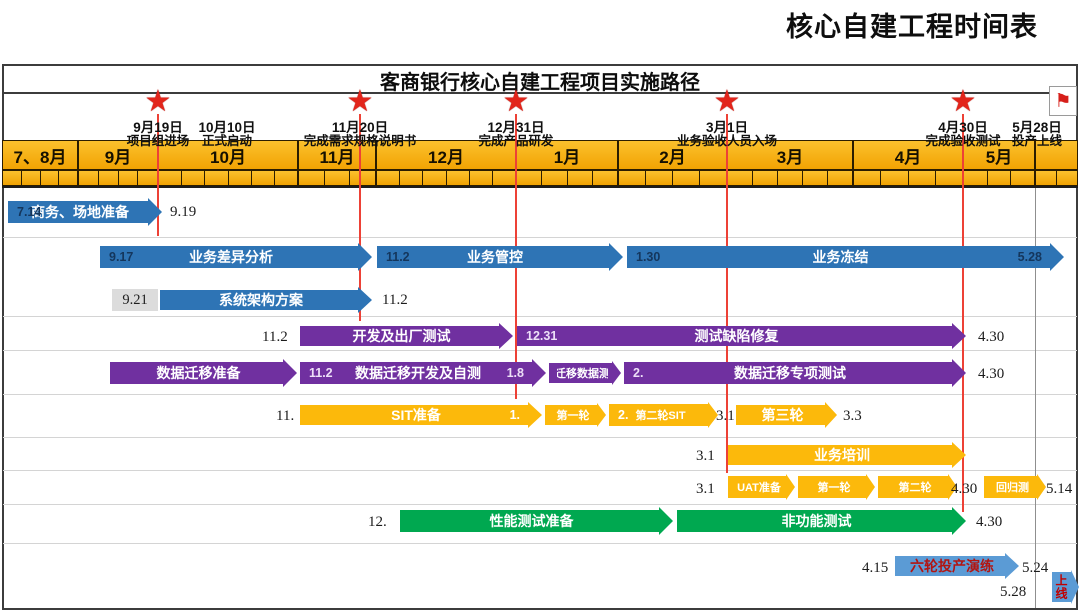 The image size is (1080, 612). I want to click on milestone-date: 4月30日, so click(963, 127).